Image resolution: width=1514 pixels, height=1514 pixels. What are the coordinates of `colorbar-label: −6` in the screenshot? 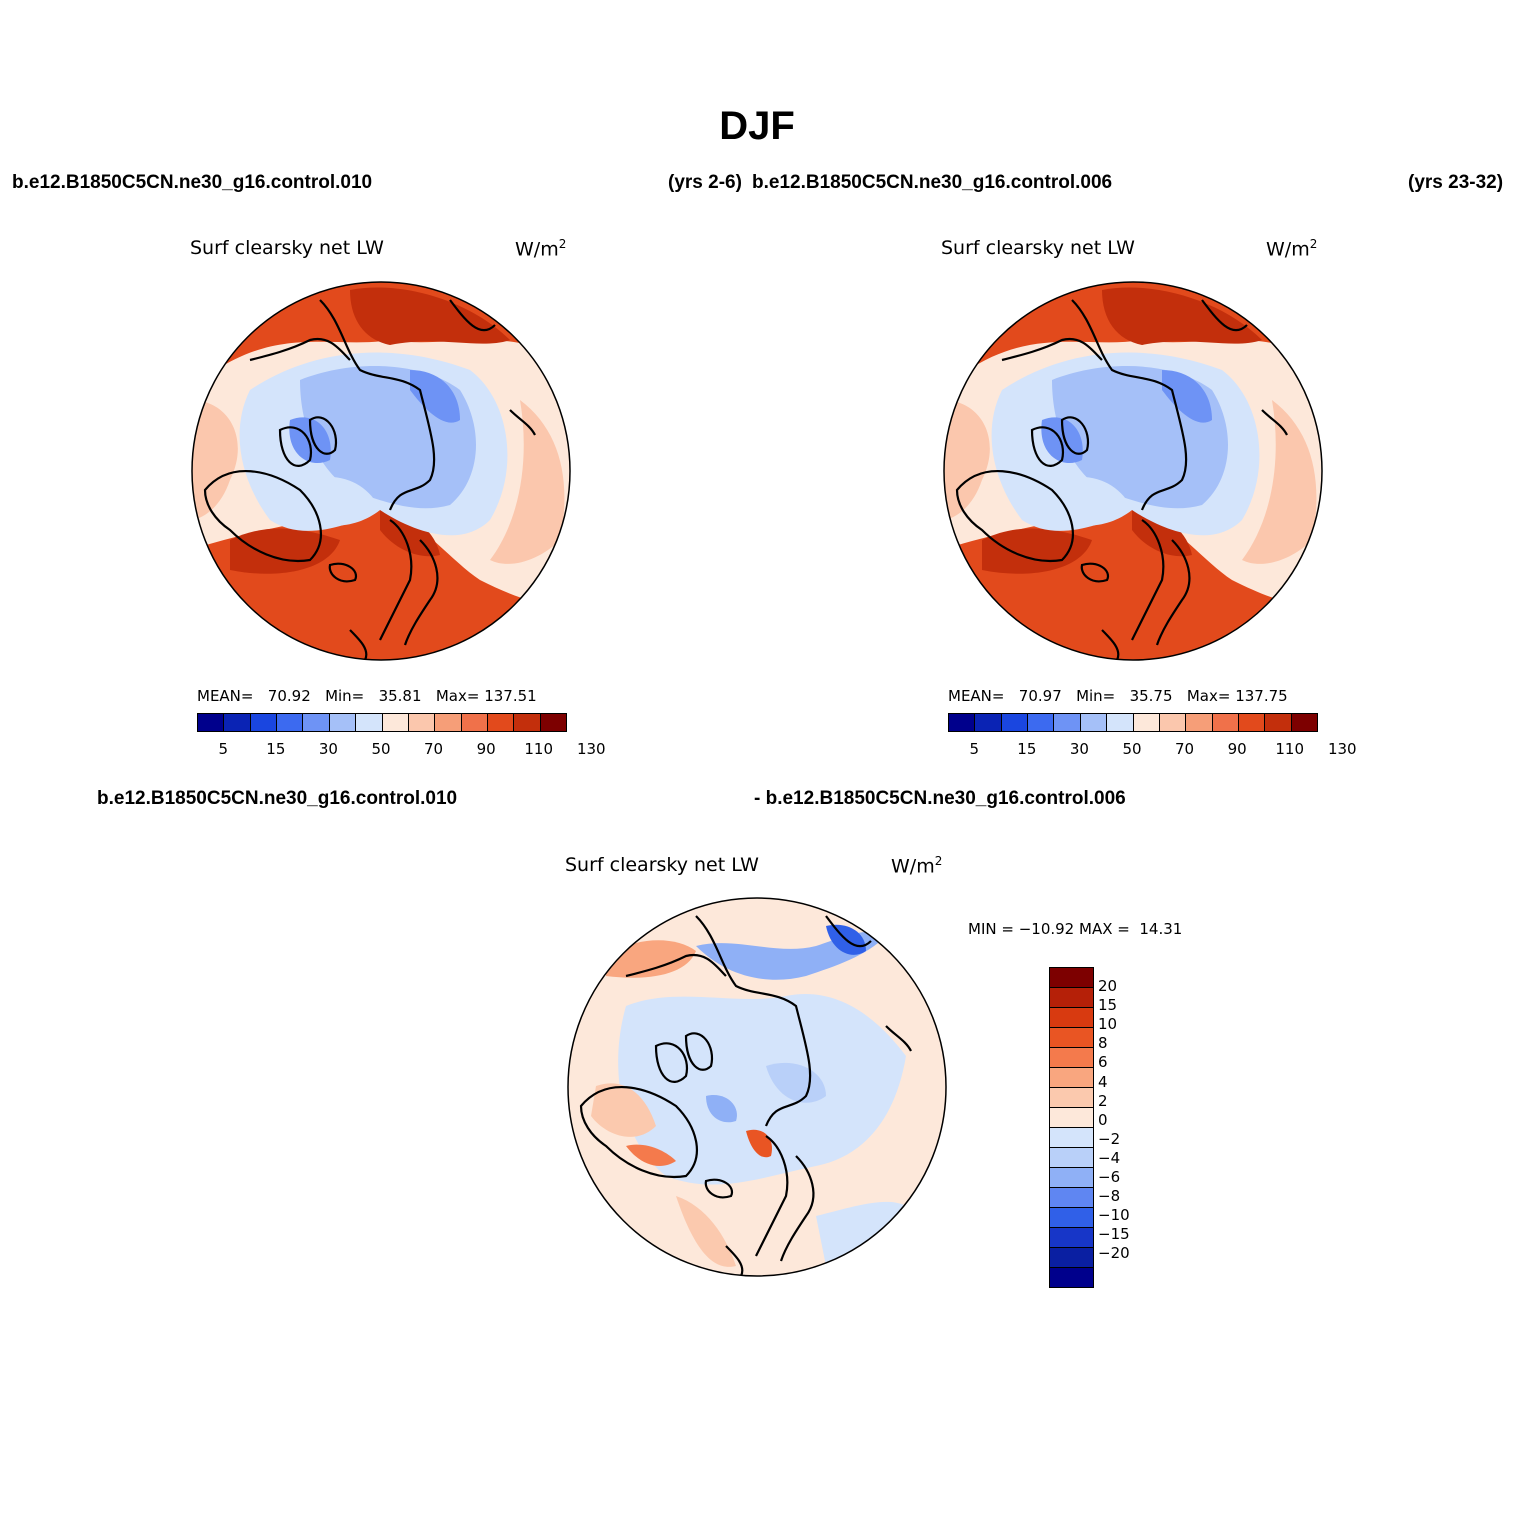 It's located at (1109, 1177).